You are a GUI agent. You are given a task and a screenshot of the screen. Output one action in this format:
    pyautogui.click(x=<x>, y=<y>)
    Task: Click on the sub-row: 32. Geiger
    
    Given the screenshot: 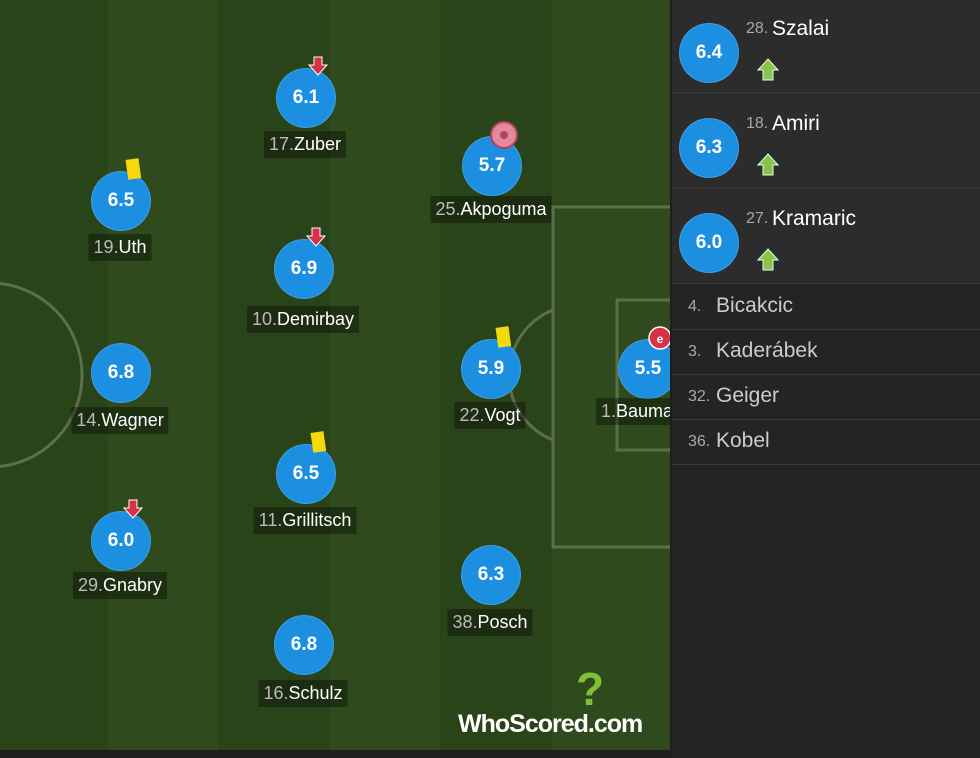 What is the action you would take?
    pyautogui.click(x=826, y=397)
    